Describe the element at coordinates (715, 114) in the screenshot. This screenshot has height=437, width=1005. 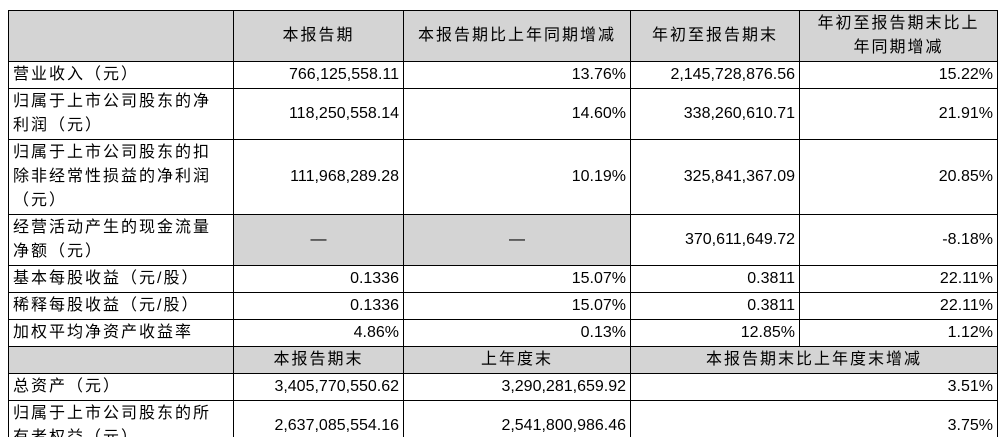
I see `cell-value: 338,260,610.71` at that location.